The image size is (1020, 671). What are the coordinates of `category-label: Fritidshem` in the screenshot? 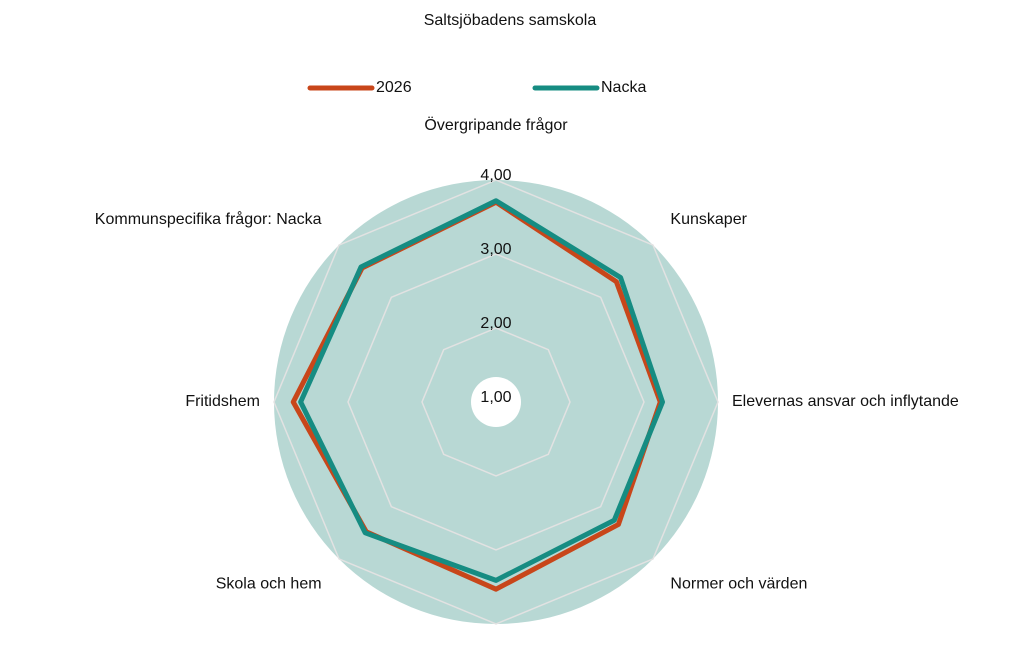 It's located at (222, 401).